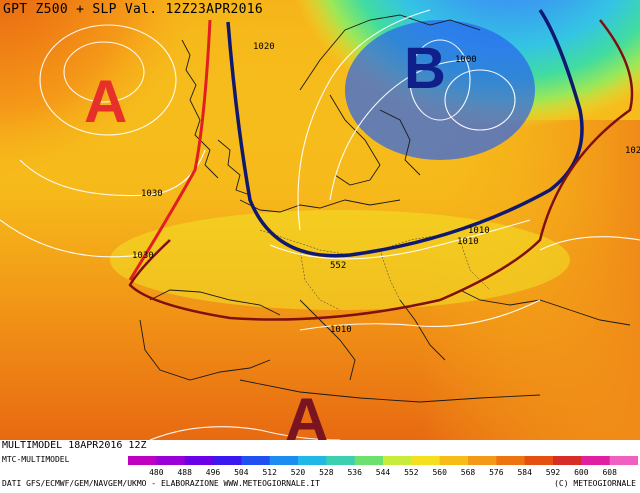  I want to click on high-pressure-label-south: A, so click(306, 413).